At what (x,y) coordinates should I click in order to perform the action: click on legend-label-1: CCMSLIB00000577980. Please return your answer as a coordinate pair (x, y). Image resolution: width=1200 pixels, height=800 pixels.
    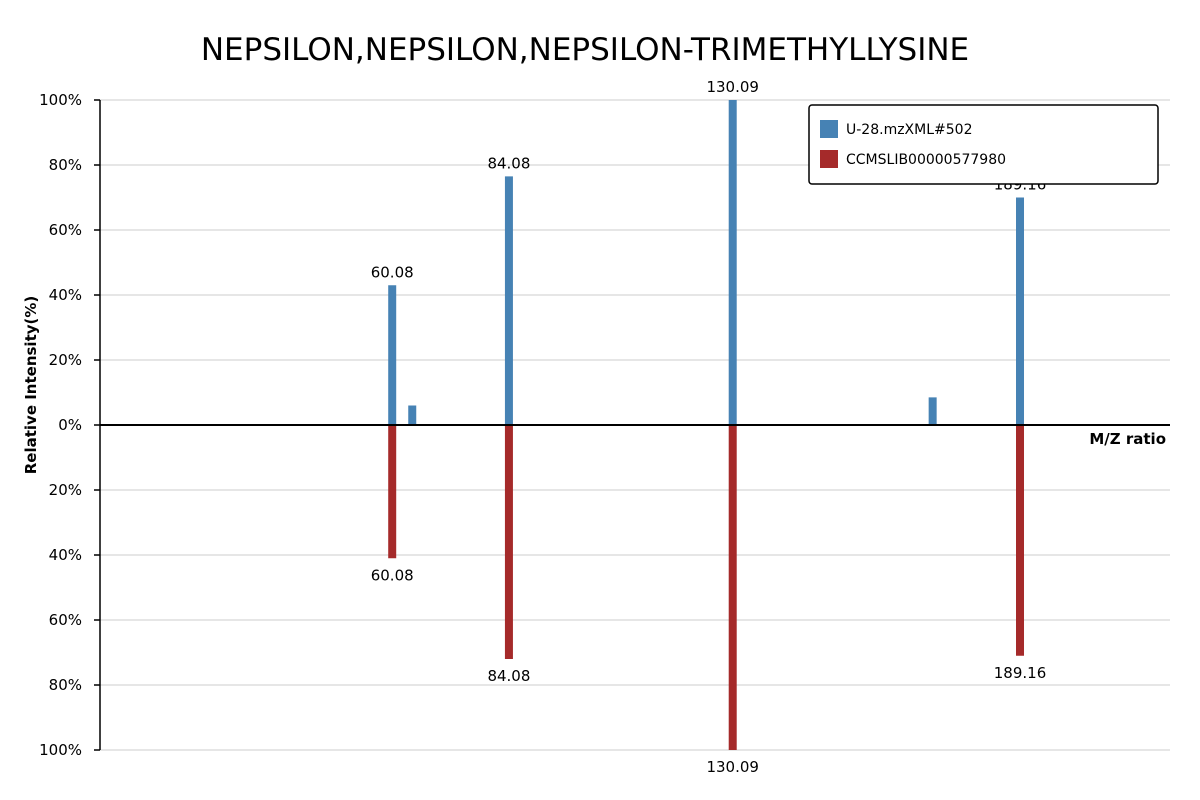
    Looking at the image, I should click on (926, 160).